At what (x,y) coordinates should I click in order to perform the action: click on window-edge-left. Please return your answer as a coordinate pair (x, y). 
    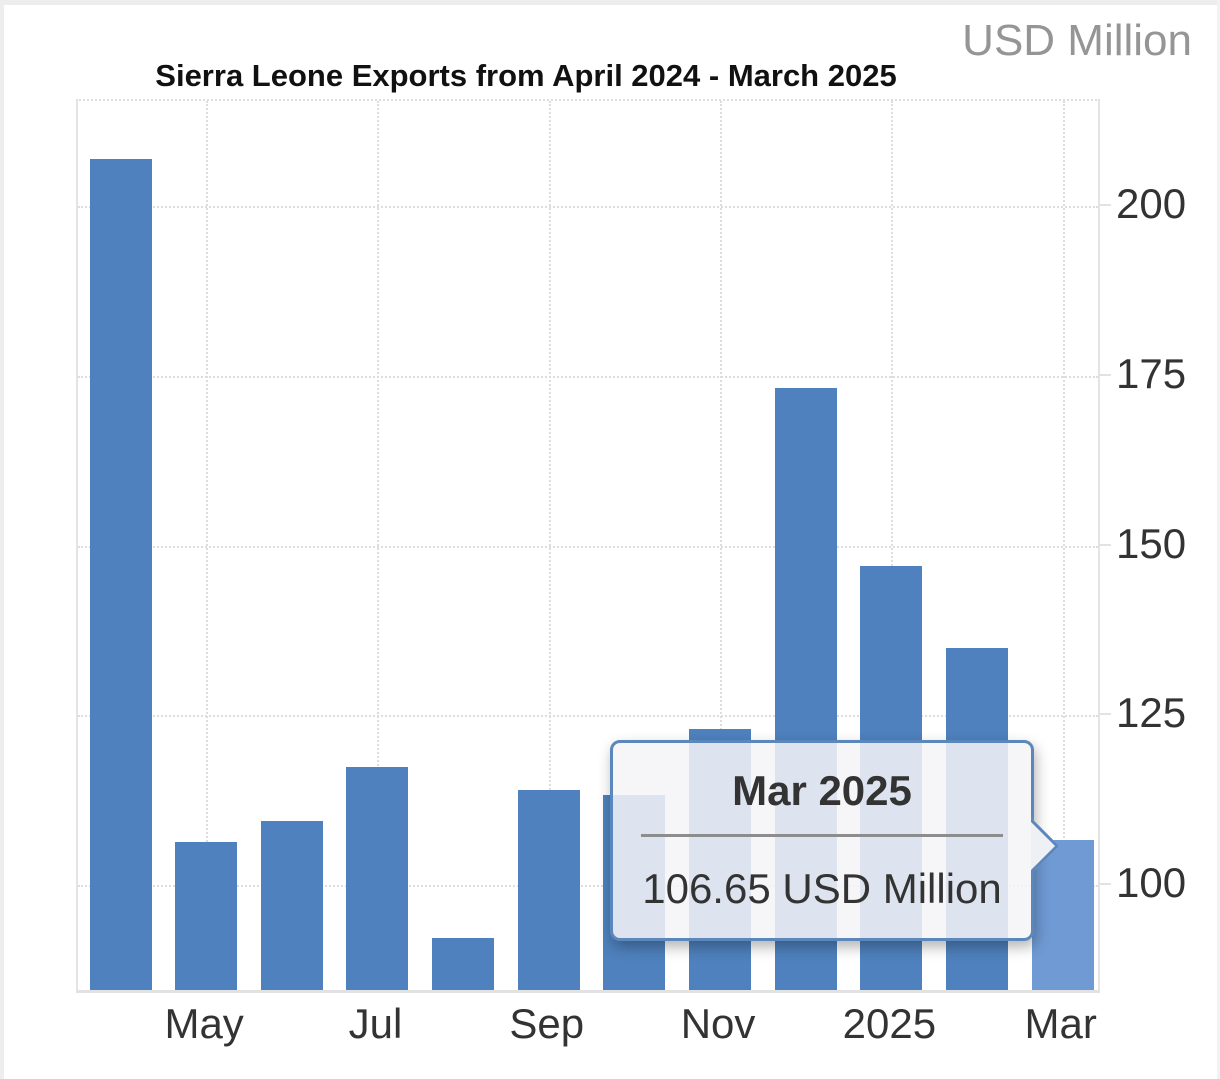
    Looking at the image, I should click on (2, 539).